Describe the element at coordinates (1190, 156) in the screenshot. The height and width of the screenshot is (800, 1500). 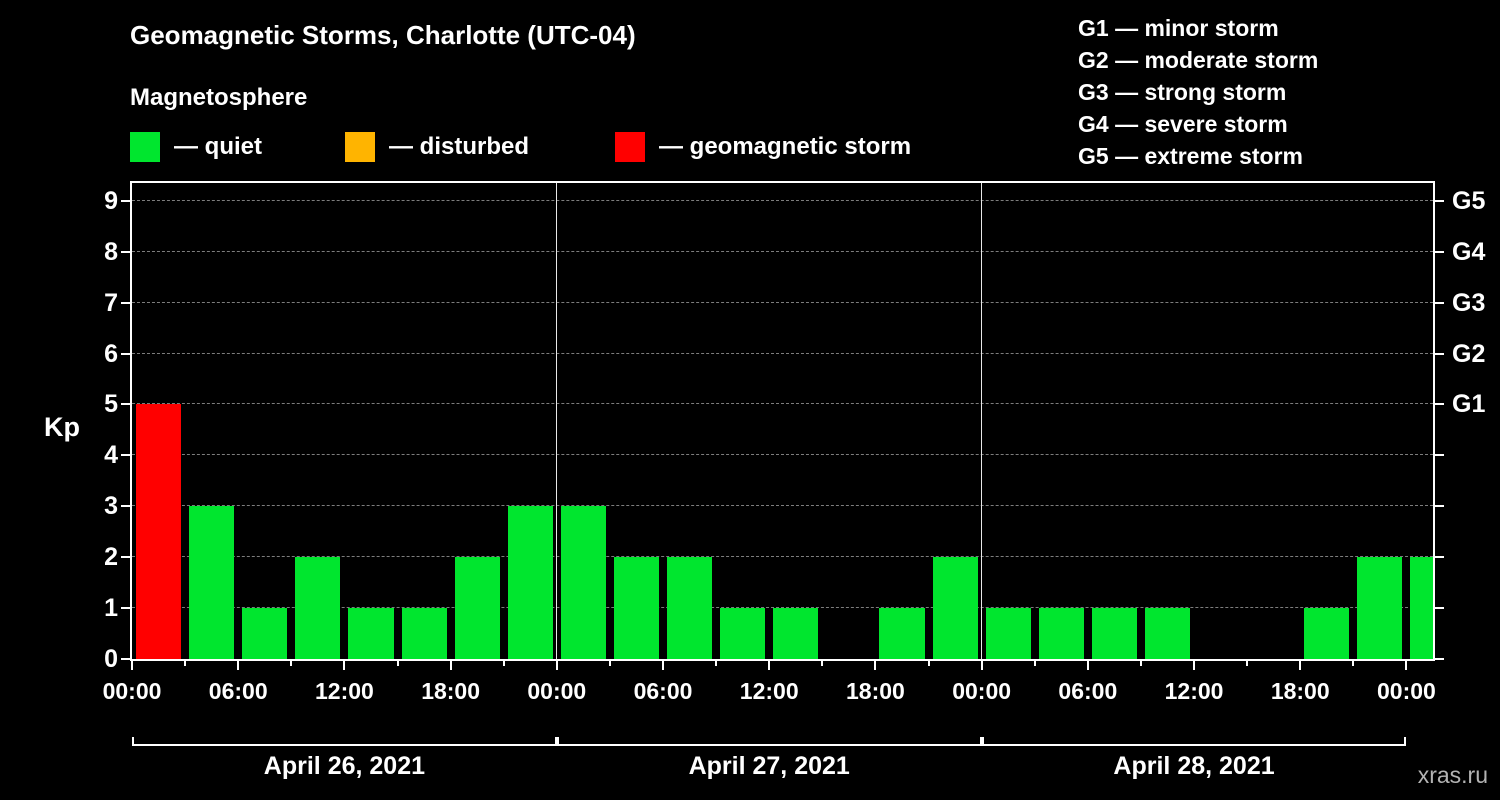
I see `storm-scale-g5: G5 — extreme storm` at that location.